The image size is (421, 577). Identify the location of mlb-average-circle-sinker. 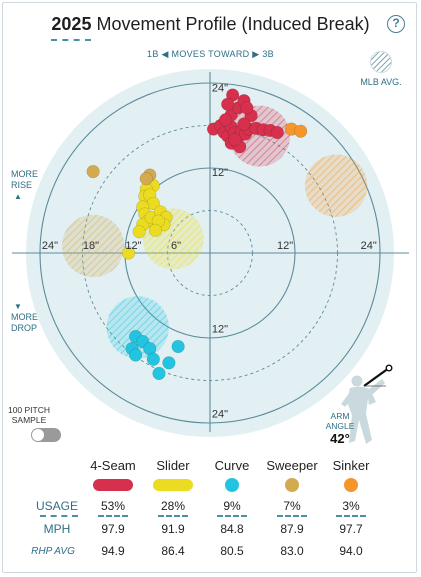
(336, 185).